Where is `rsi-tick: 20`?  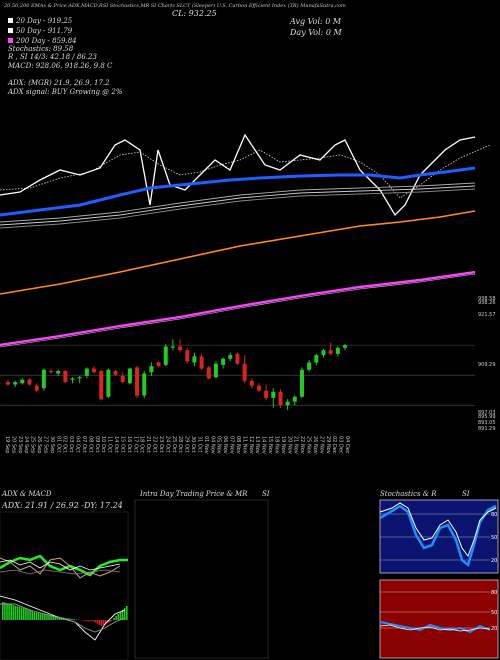 rsi-tick: 20 is located at coordinates (494, 629).